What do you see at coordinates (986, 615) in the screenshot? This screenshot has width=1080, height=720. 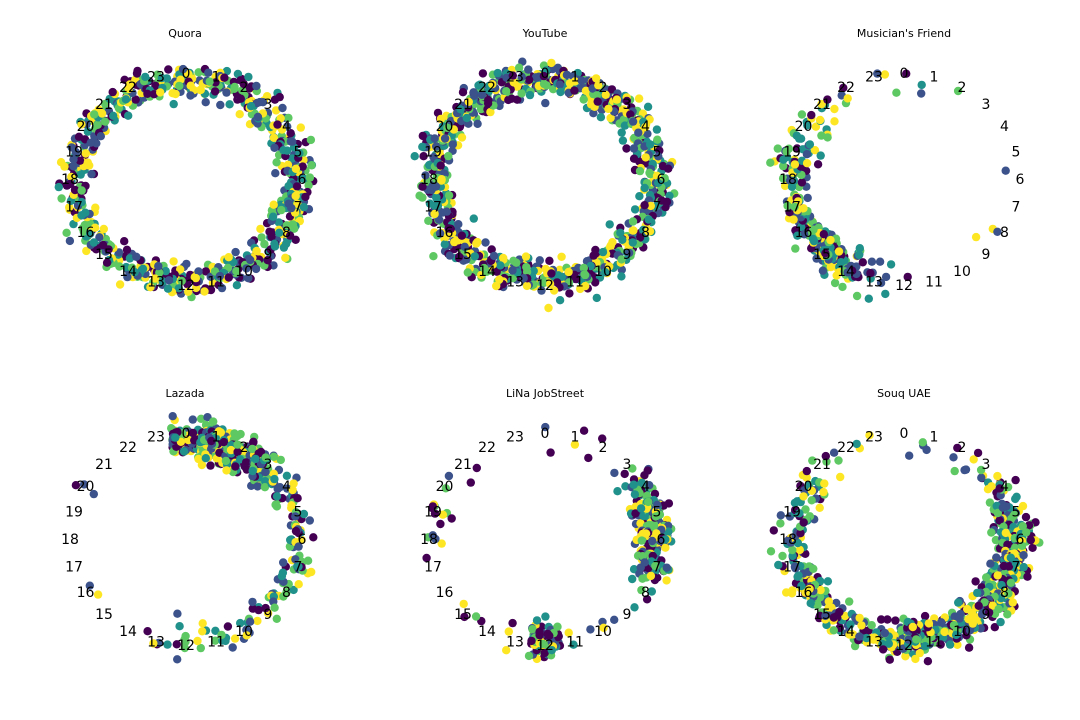 I see `hour-label: 9` at bounding box center [986, 615].